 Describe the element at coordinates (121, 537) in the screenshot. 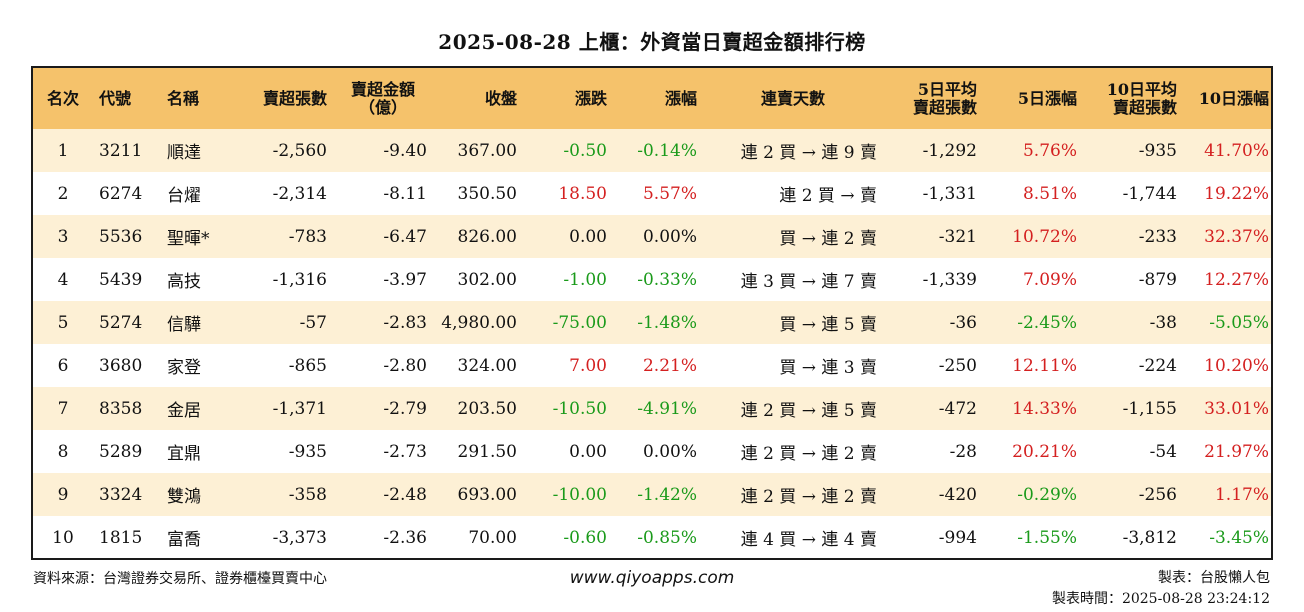

I see `cell-code: 1815` at that location.